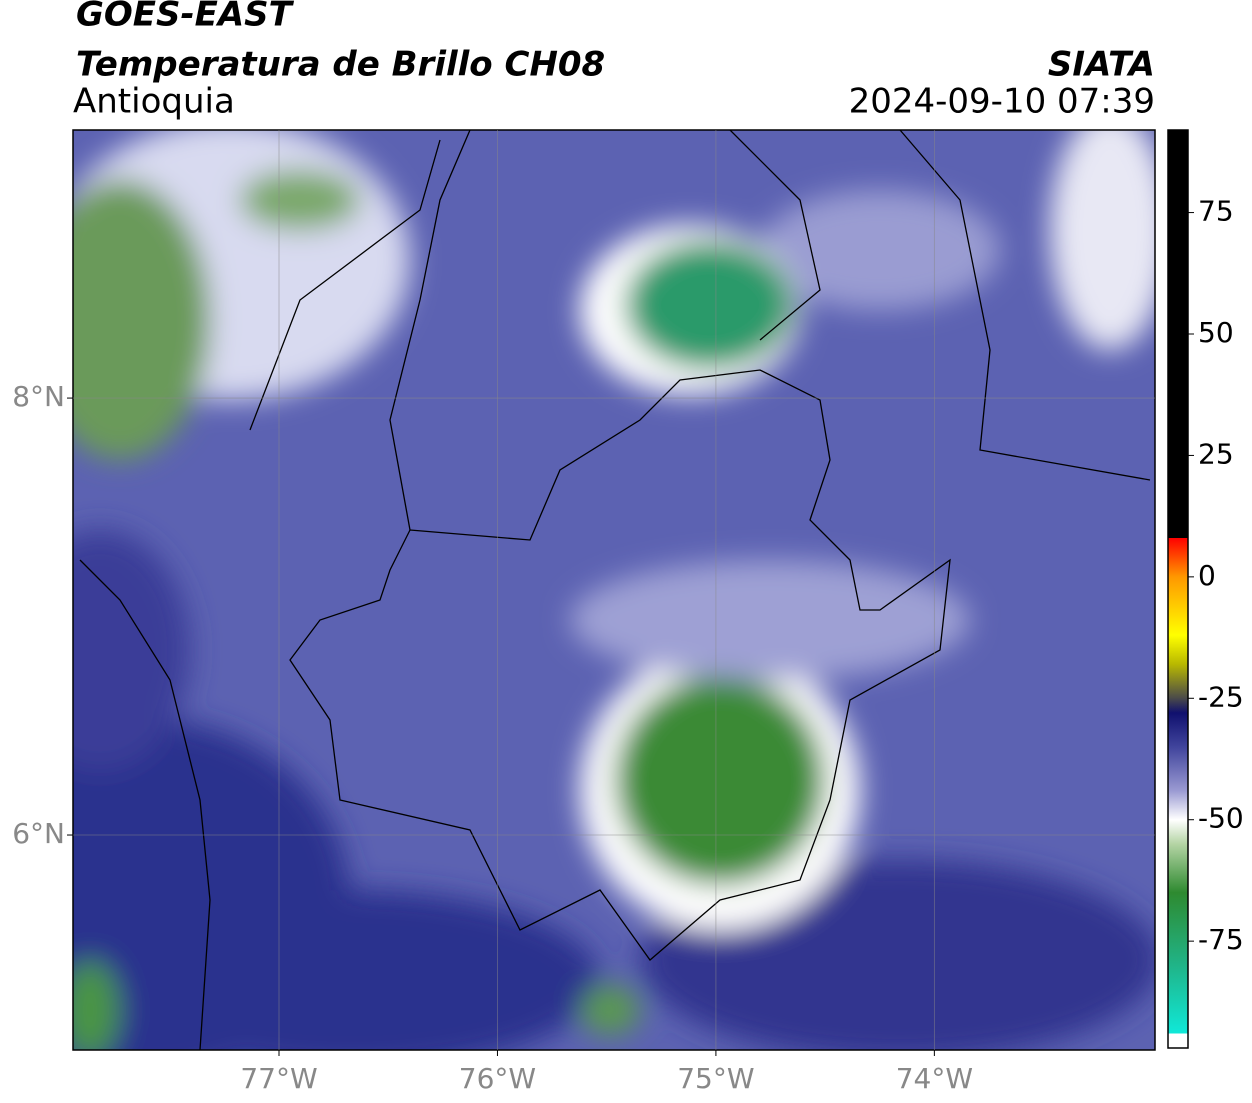 This screenshot has width=1252, height=1103. I want to click on title: GOES-EAST, so click(185, 17).